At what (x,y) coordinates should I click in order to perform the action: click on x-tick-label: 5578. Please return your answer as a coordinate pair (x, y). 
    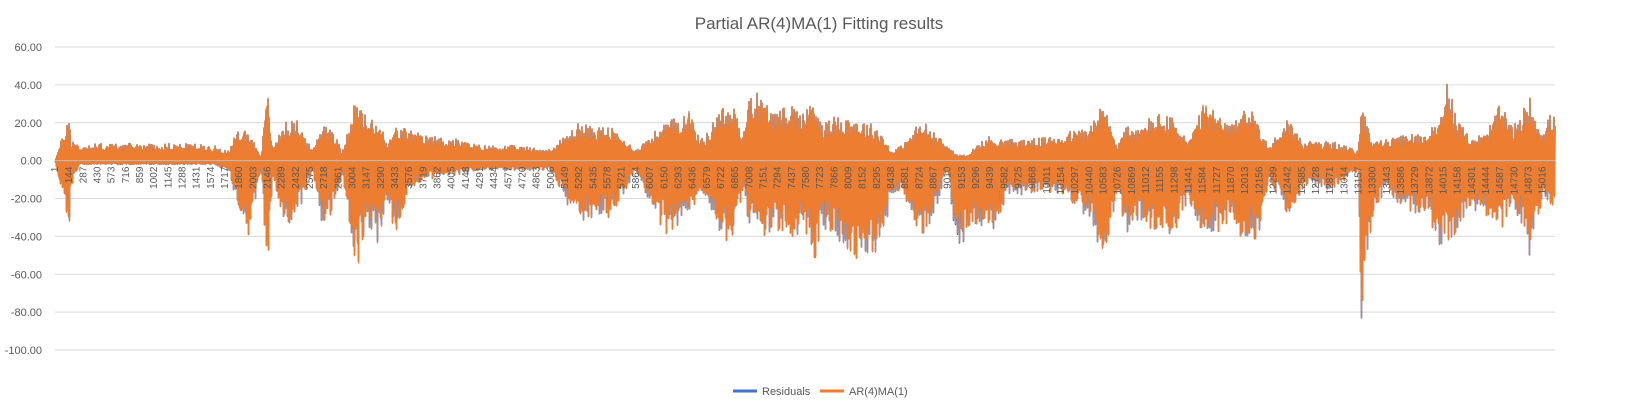
    Looking at the image, I should click on (608, 177).